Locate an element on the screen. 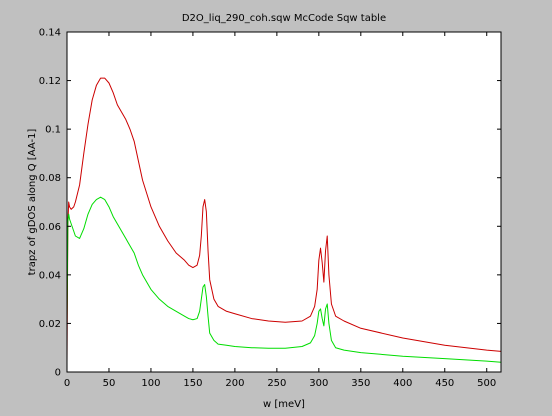  x-axis-label: w [meV] is located at coordinates (284, 404).